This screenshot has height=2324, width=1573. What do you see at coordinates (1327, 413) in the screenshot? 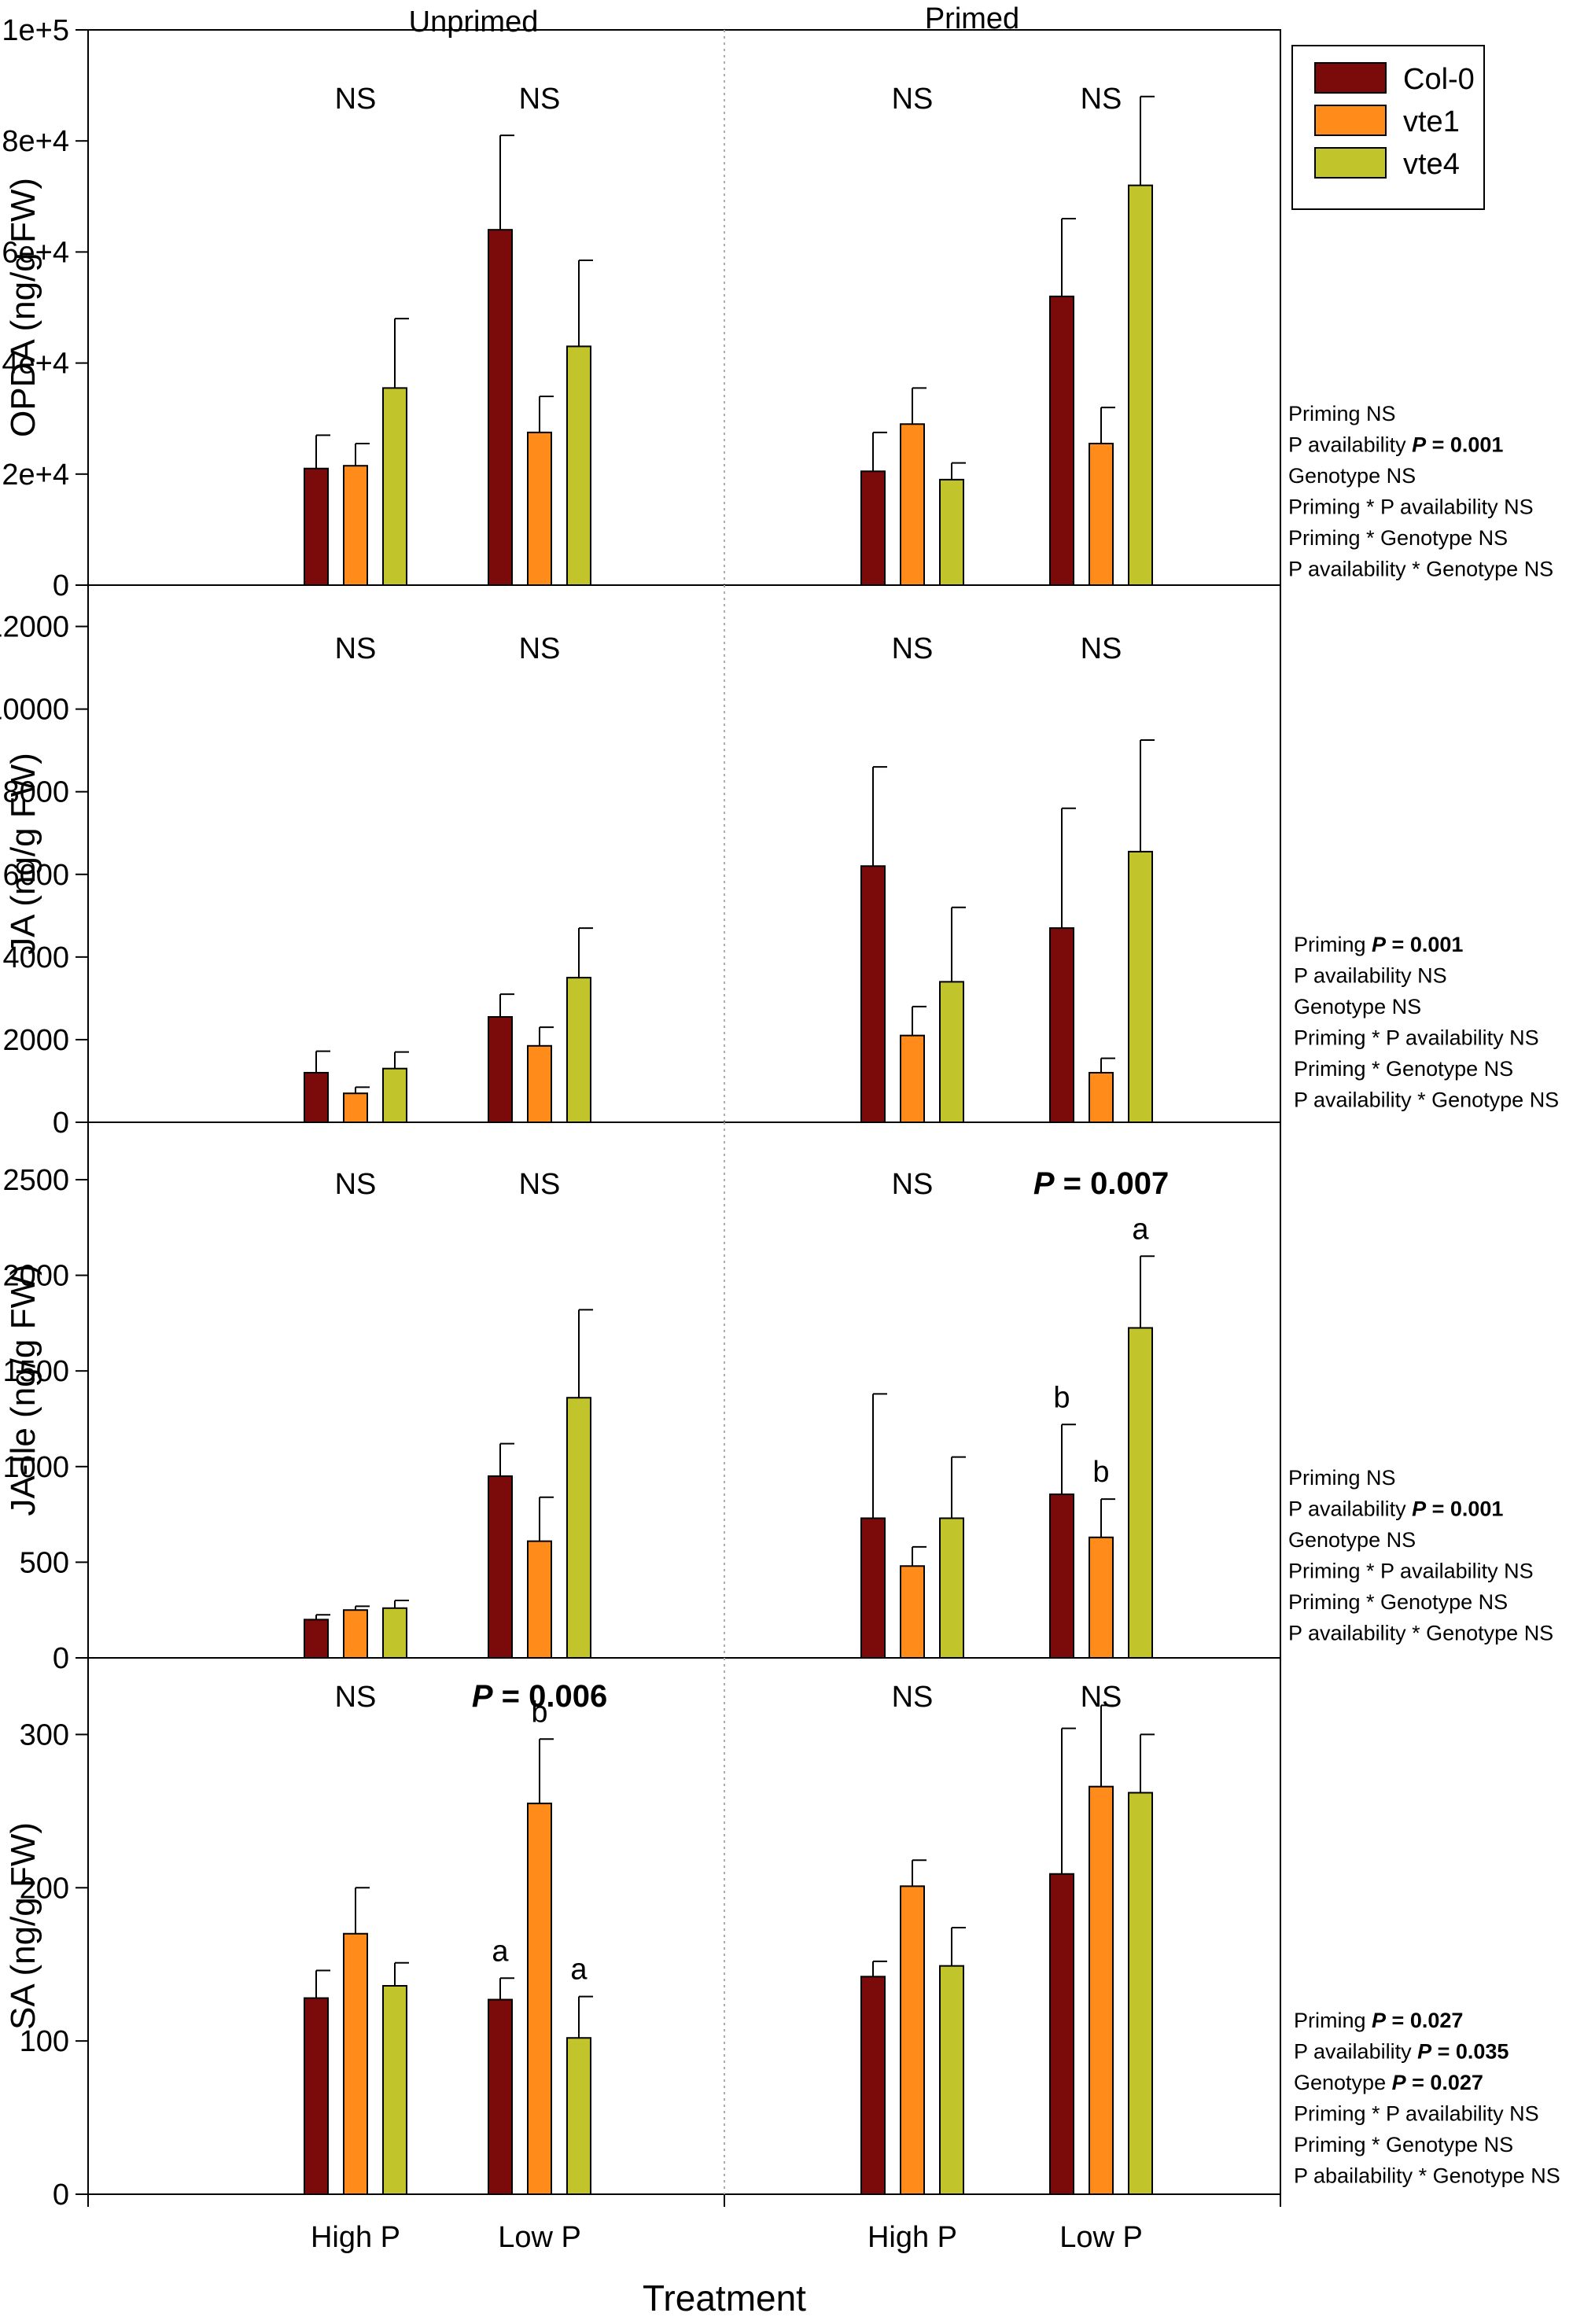
I see `stat-term: Priming` at bounding box center [1327, 413].